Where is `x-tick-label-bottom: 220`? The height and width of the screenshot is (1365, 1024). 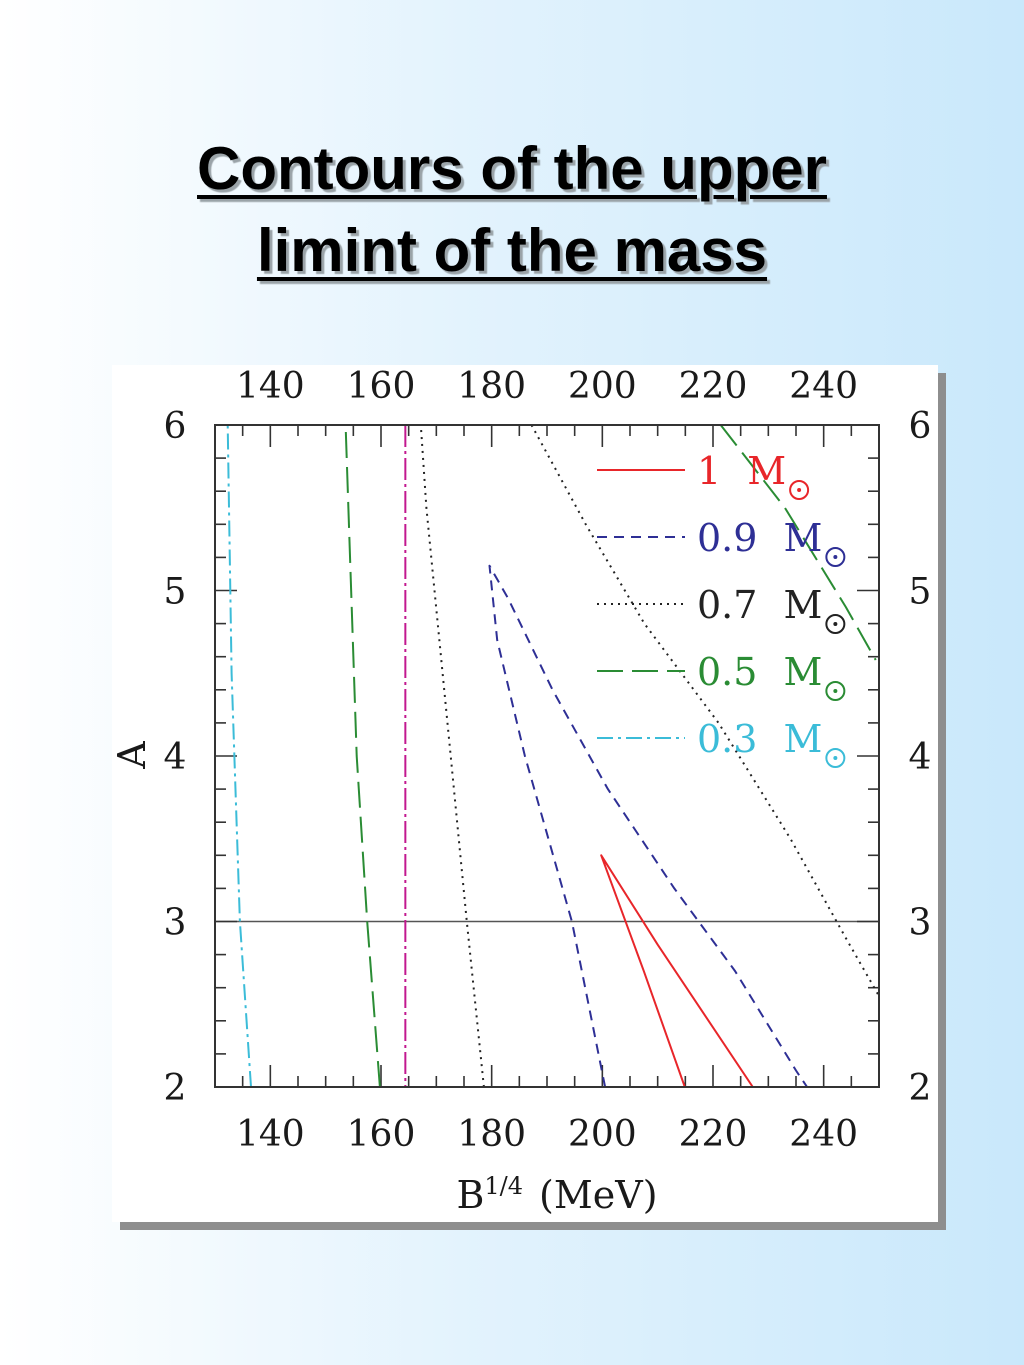 x-tick-label-bottom: 220 is located at coordinates (713, 1134).